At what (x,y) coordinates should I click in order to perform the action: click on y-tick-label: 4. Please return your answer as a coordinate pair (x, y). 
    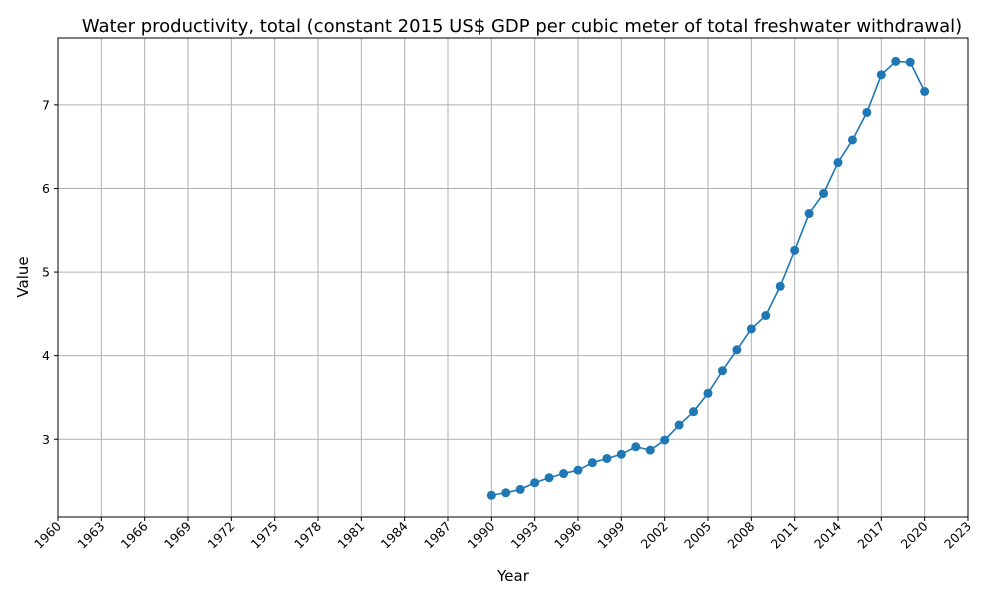
    Looking at the image, I should click on (46, 355).